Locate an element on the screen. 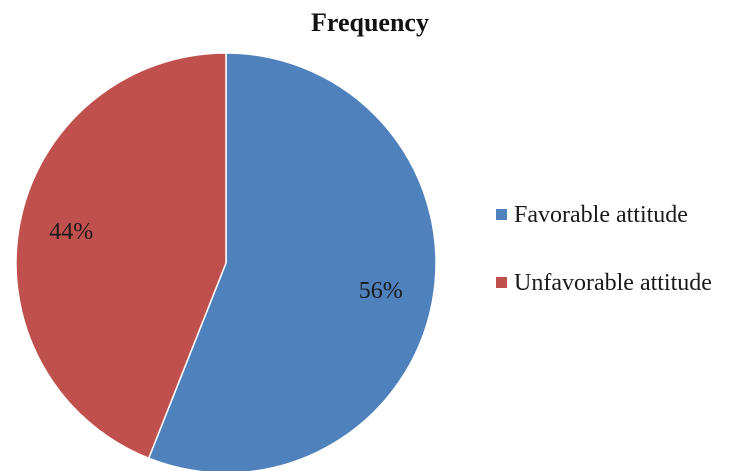 Image resolution: width=740 pixels, height=471 pixels. legend: Favorable attitude Unfavorable attitude is located at coordinates (616, 268).